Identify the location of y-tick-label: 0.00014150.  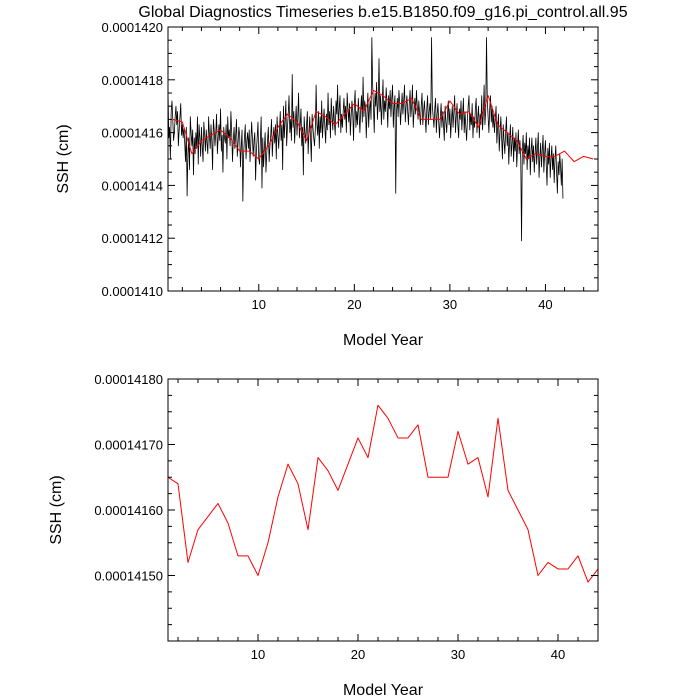
(128, 576).